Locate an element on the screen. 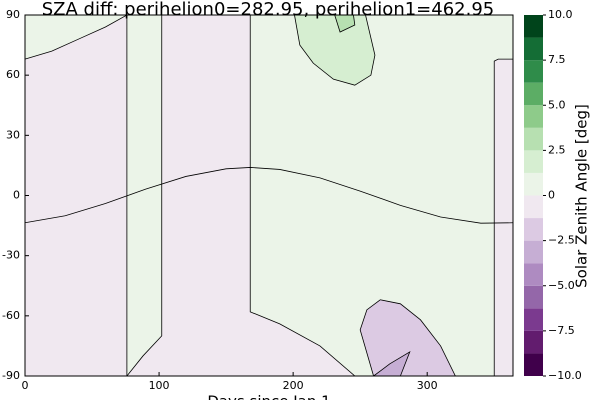 The height and width of the screenshot is (400, 600). colorbar-label: Solar Zenith Angle [deg] is located at coordinates (582, 196).